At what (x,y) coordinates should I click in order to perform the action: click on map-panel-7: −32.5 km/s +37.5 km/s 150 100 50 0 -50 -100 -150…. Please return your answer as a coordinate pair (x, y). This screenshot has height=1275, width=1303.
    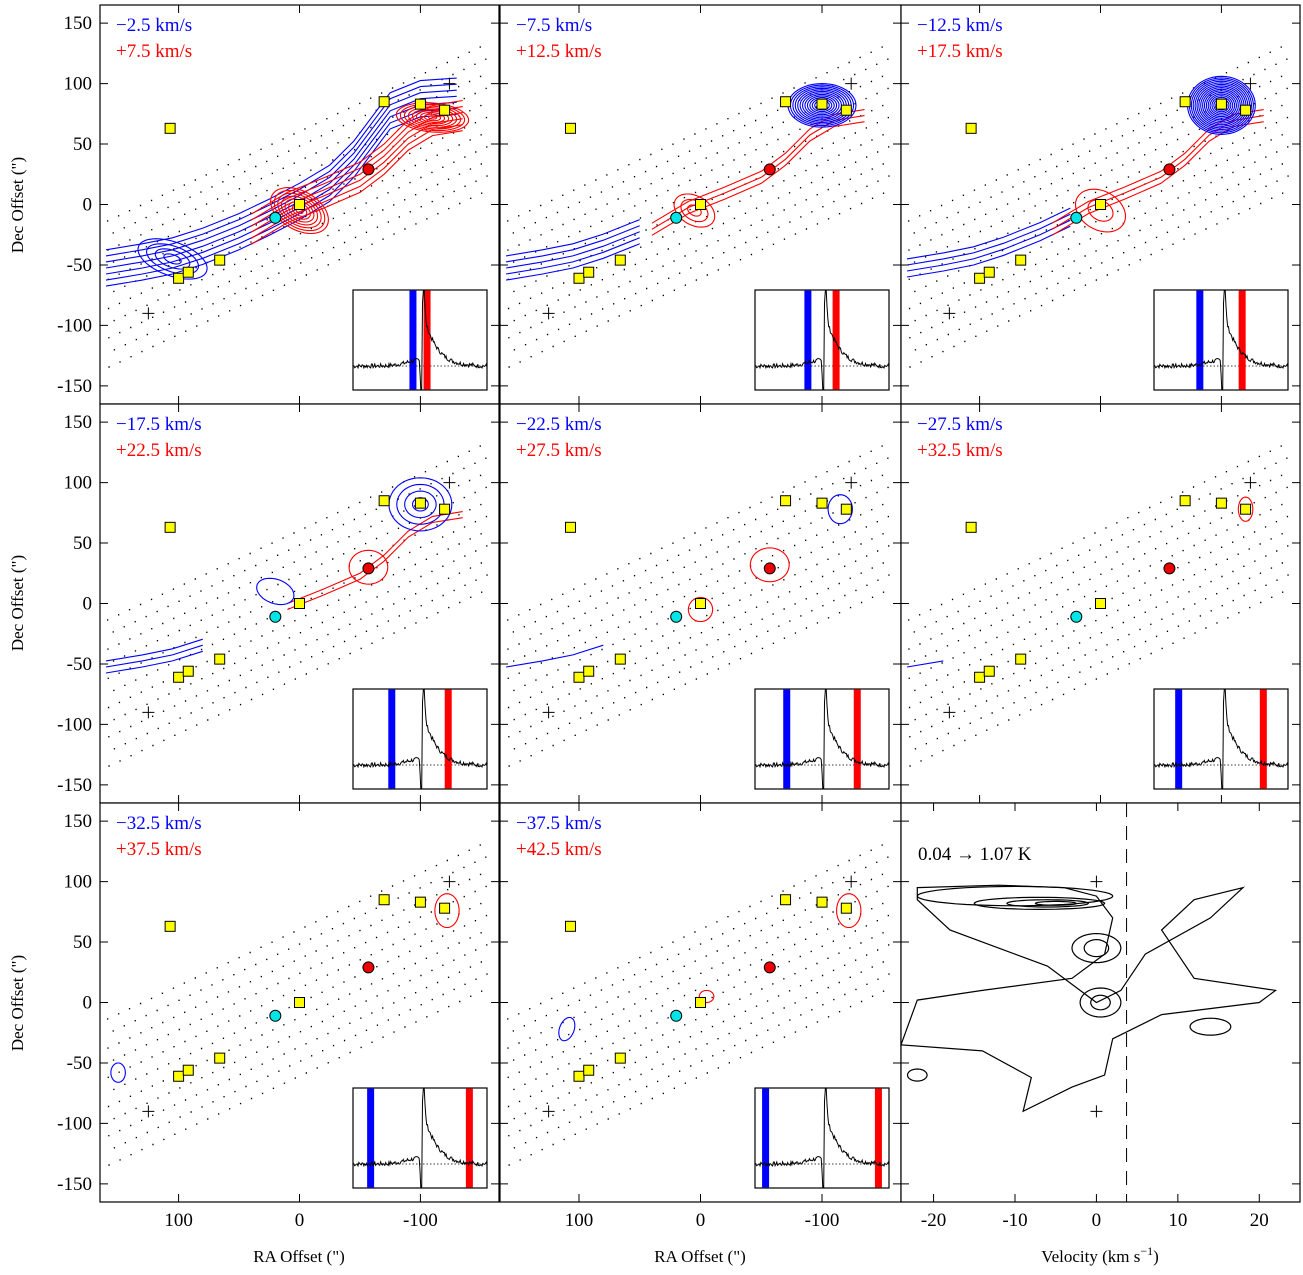
    Looking at the image, I should click on (278, 1016).